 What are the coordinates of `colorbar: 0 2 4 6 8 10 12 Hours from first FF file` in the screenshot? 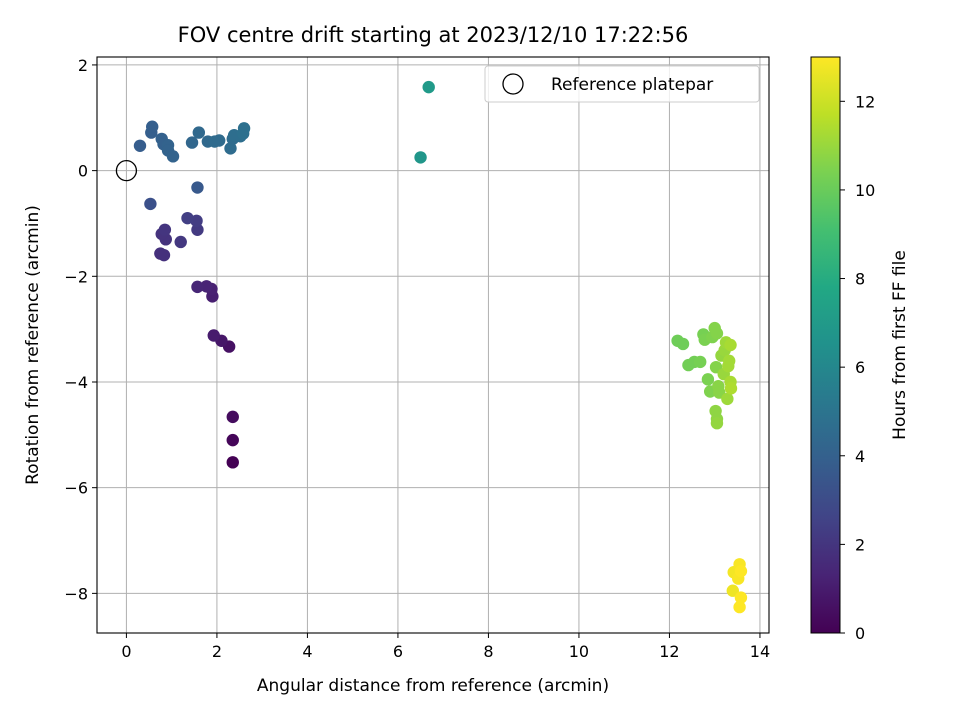 It's located at (860, 349).